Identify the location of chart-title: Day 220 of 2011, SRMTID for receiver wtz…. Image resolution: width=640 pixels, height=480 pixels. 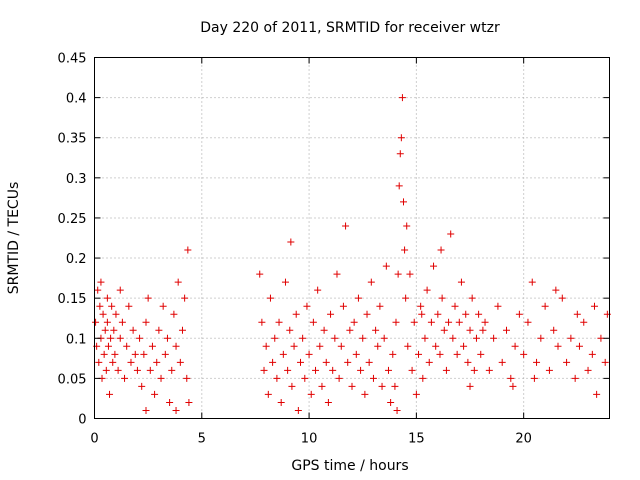
(350, 28).